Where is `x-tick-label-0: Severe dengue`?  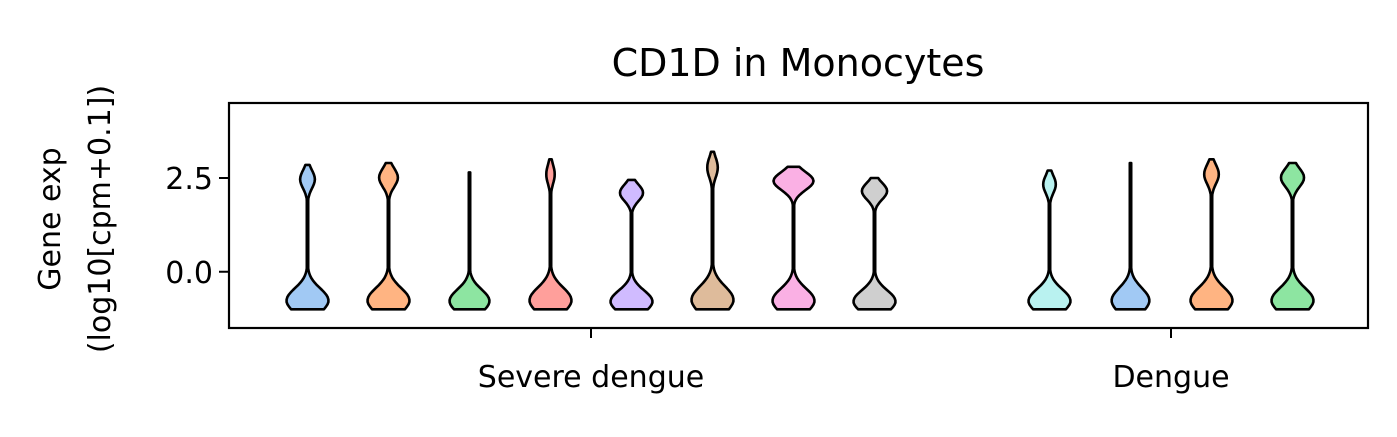 x-tick-label-0: Severe dengue is located at coordinates (591, 377).